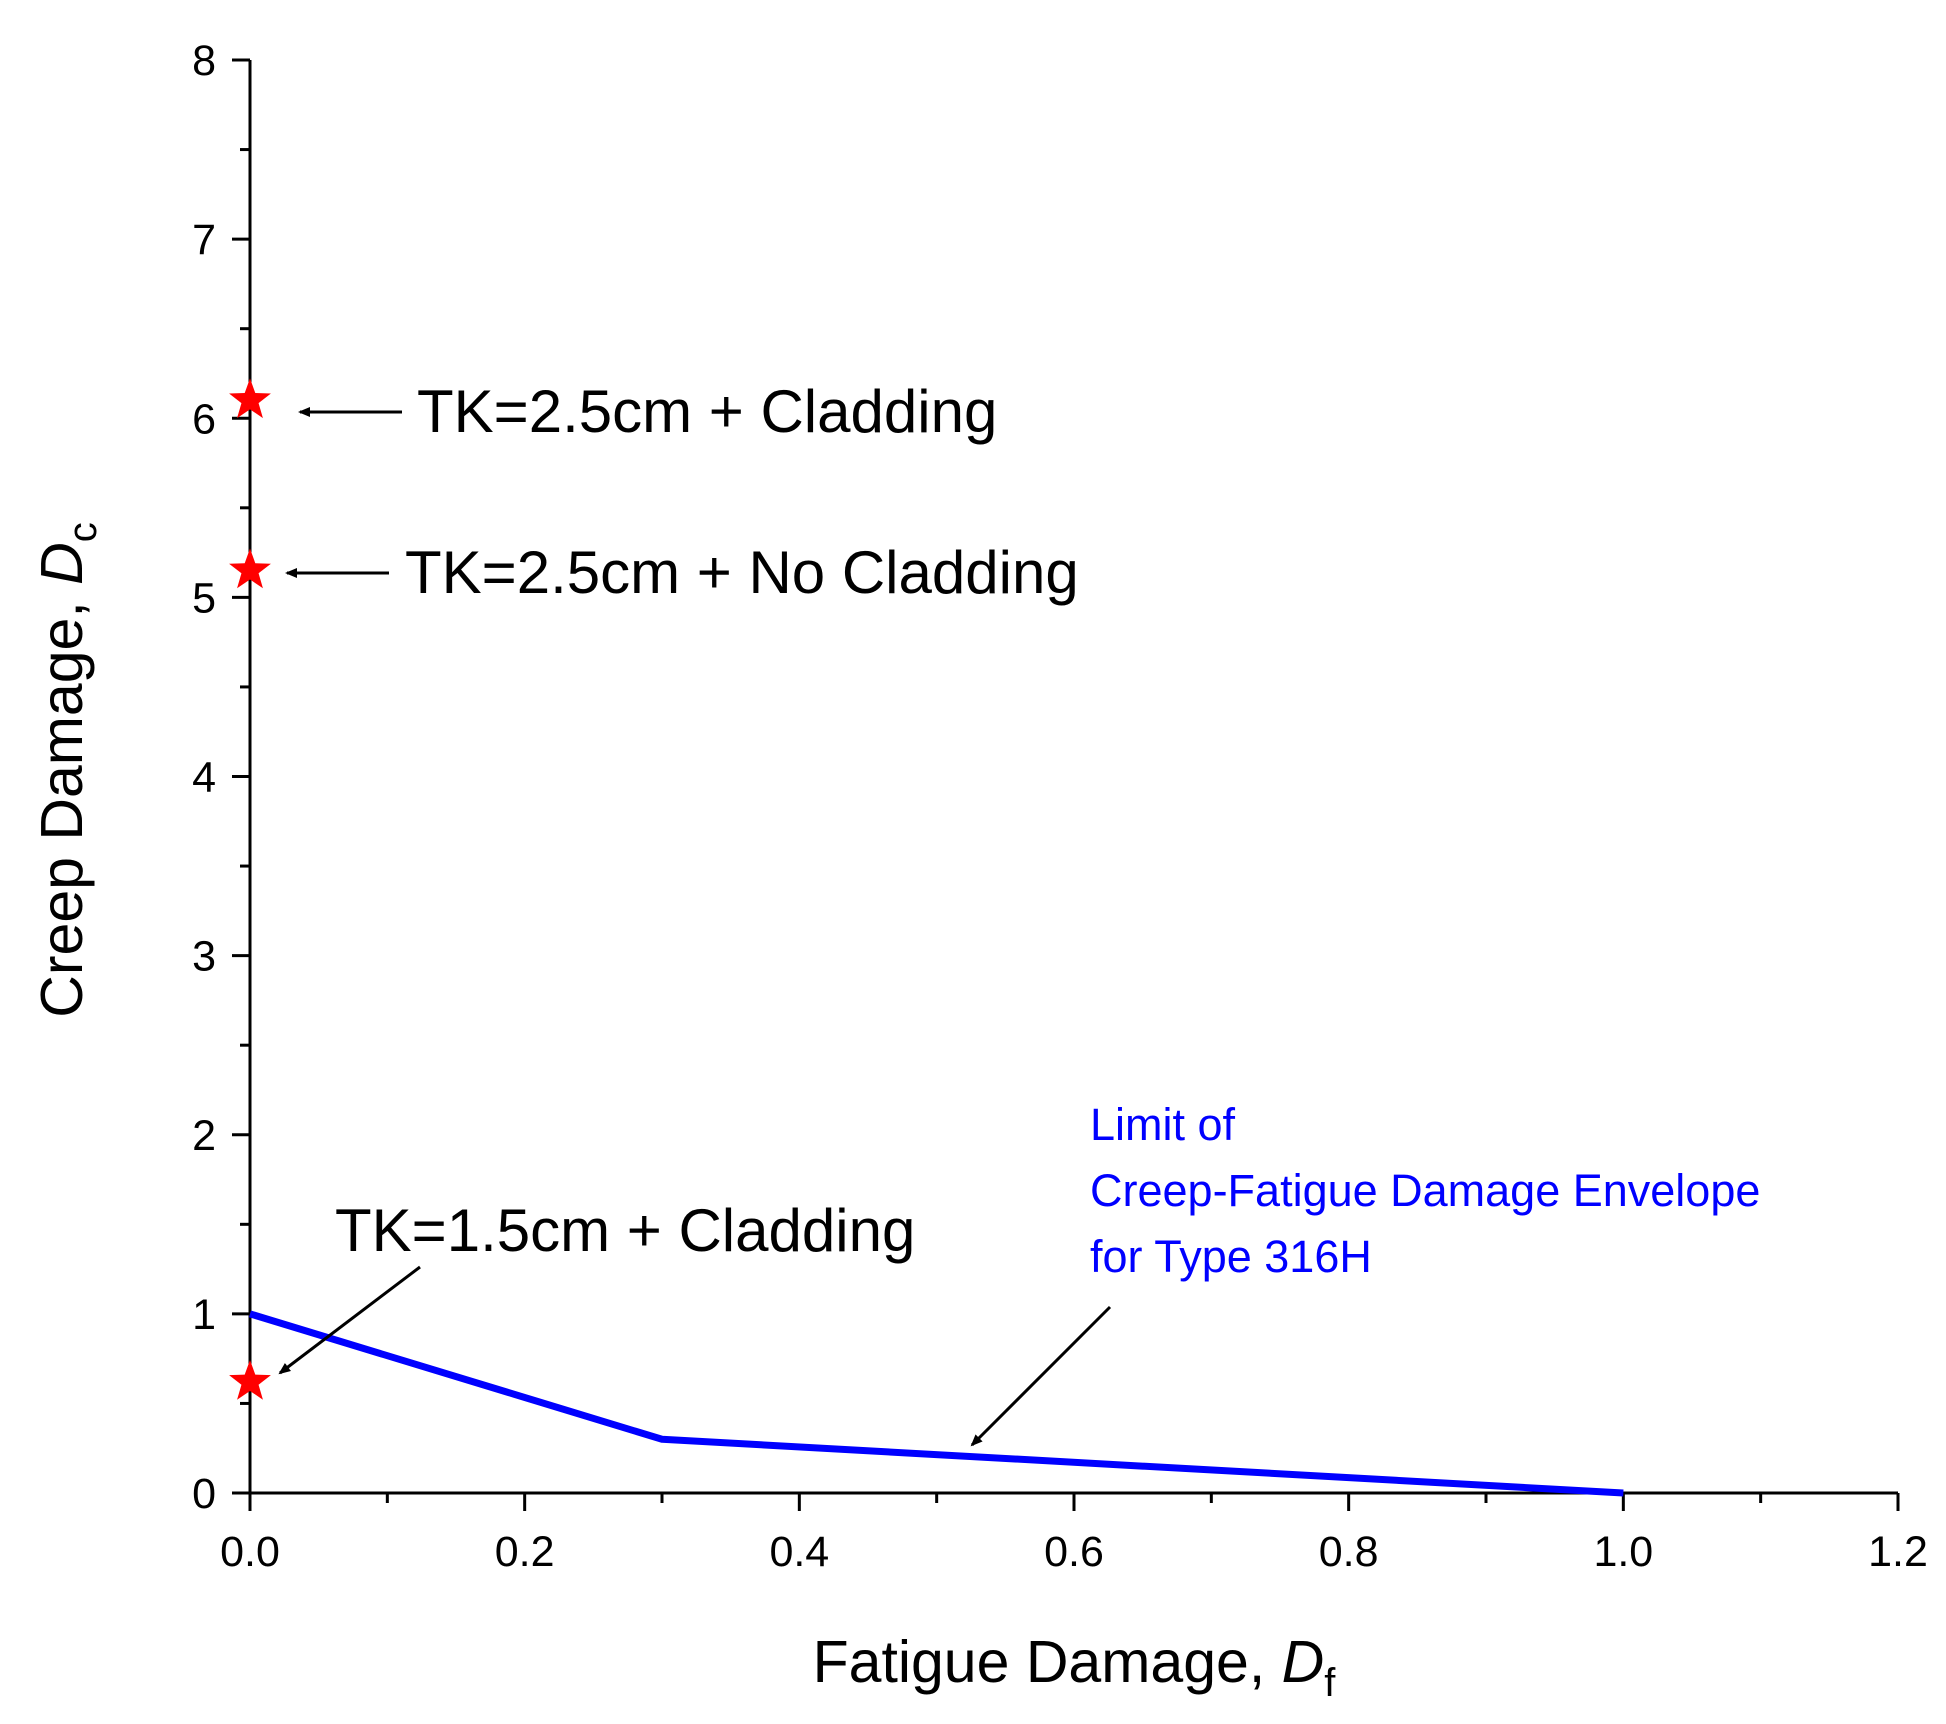 This screenshot has height=1724, width=1946. What do you see at coordinates (525, 1552) in the screenshot?
I see `x-tick-label: 0.2` at bounding box center [525, 1552].